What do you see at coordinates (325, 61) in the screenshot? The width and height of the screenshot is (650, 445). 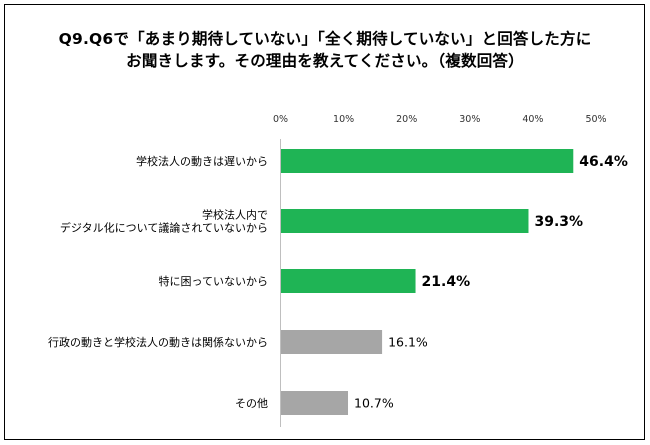 I see `chart-title-line2: お聞きします。その理由を教えてください。（複数回答）` at bounding box center [325, 61].